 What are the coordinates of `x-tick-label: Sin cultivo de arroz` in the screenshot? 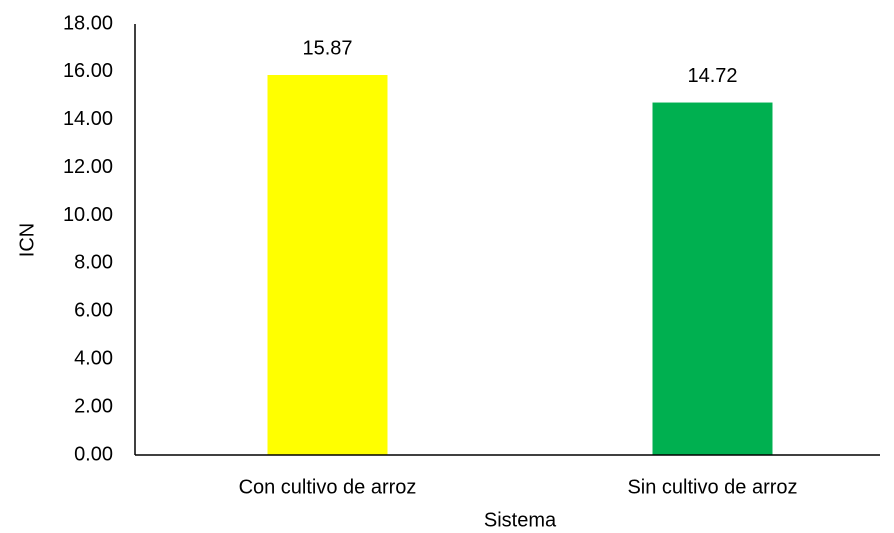 It's located at (712, 487).